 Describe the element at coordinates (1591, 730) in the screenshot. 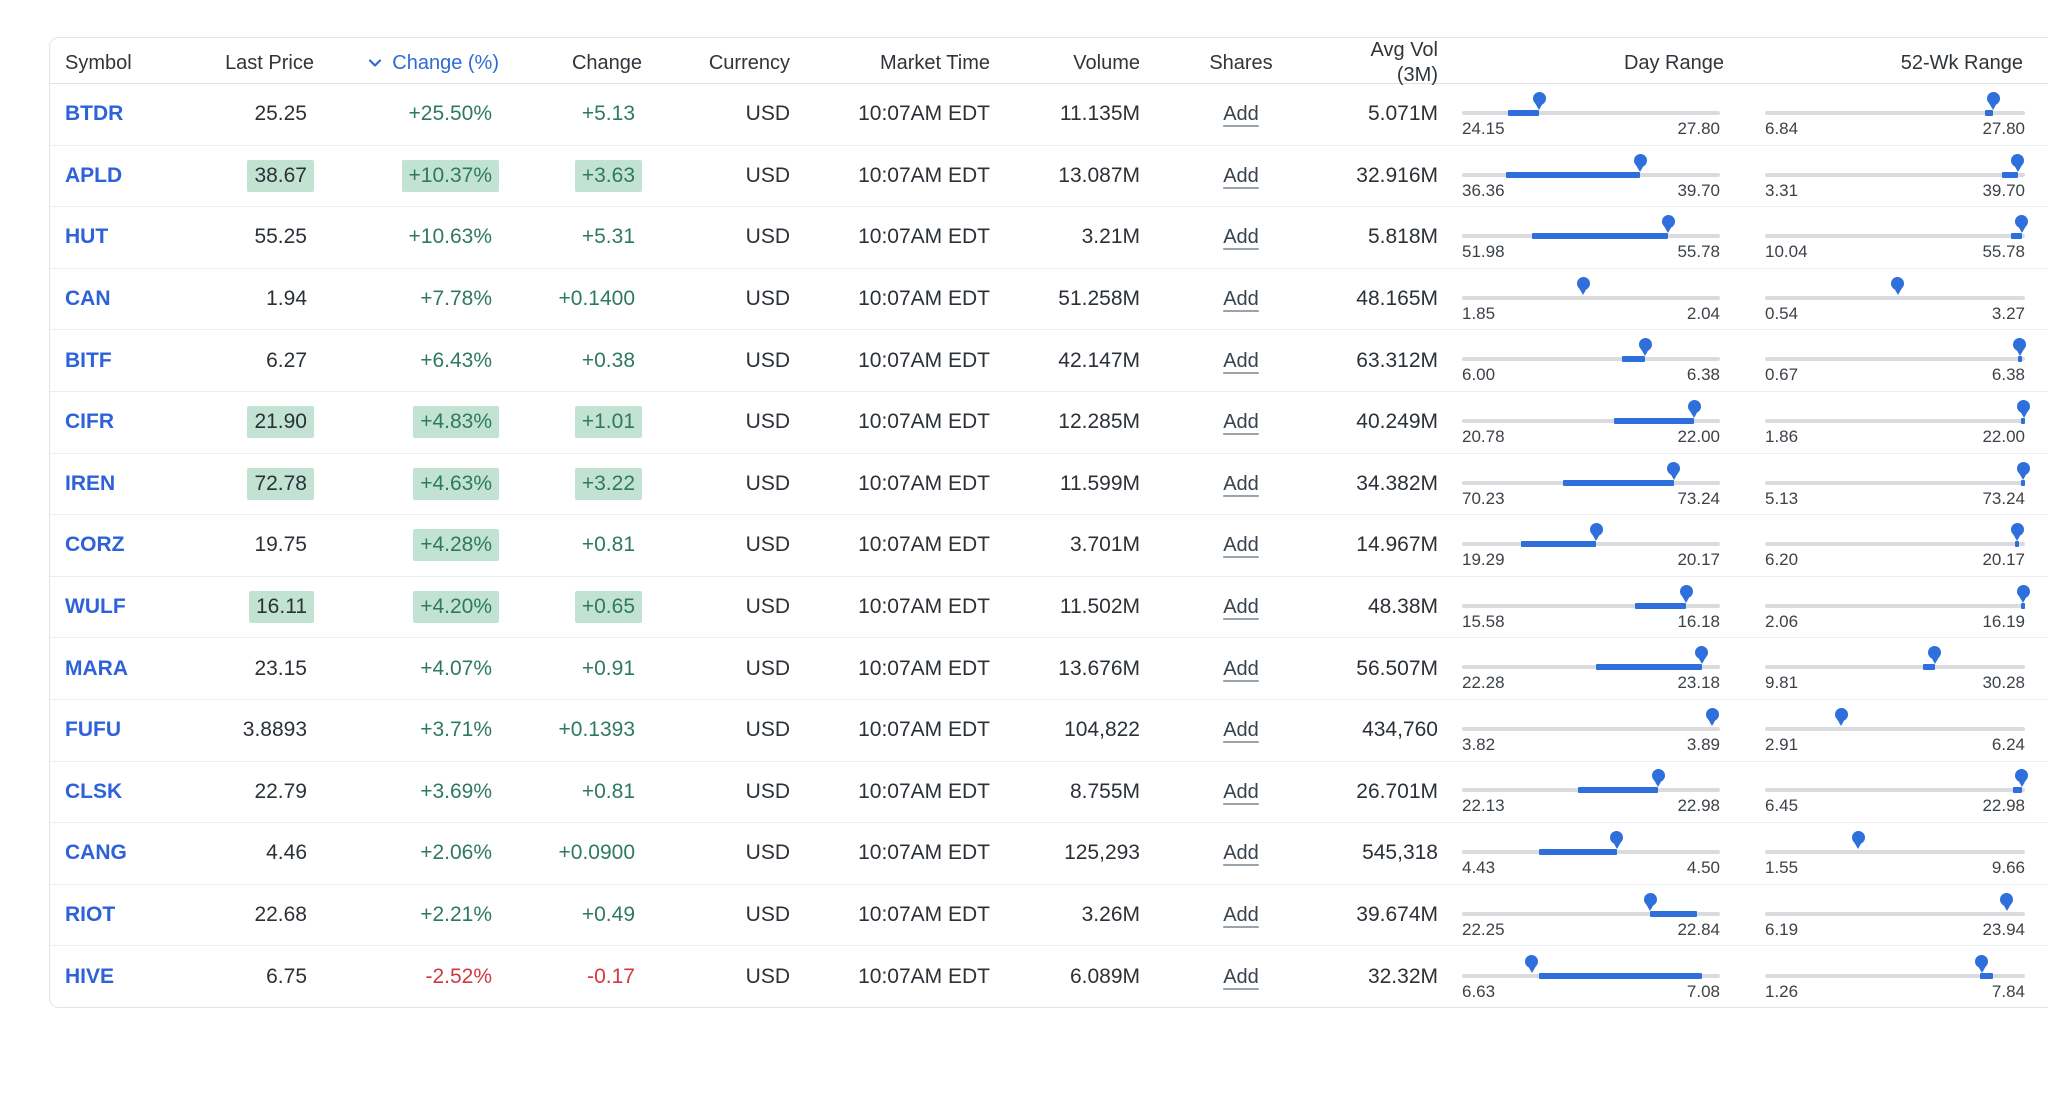

I see `day-range-slider: 3.82 3.89` at that location.